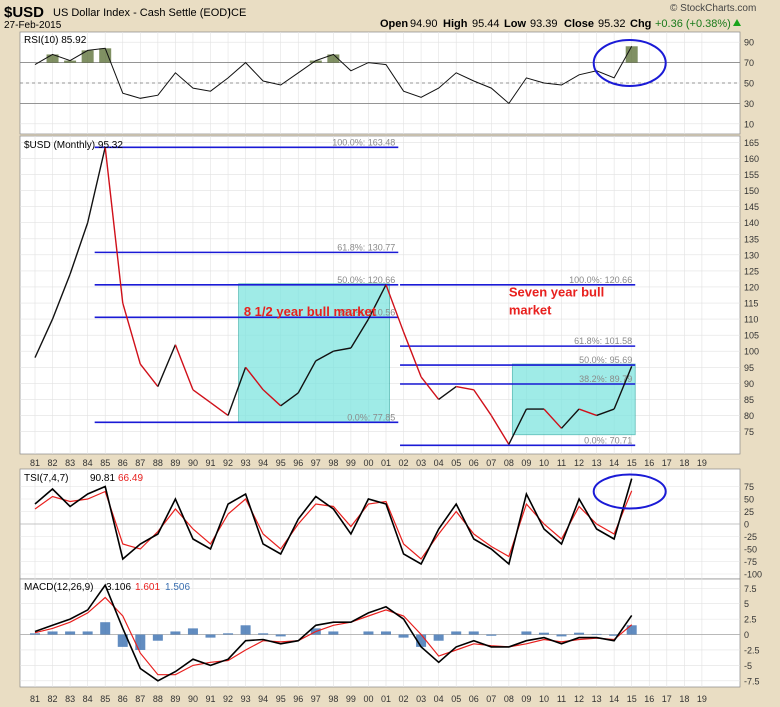 This screenshot has height=707, width=780. I want to click on tsi-signal-line, so click(333, 525).